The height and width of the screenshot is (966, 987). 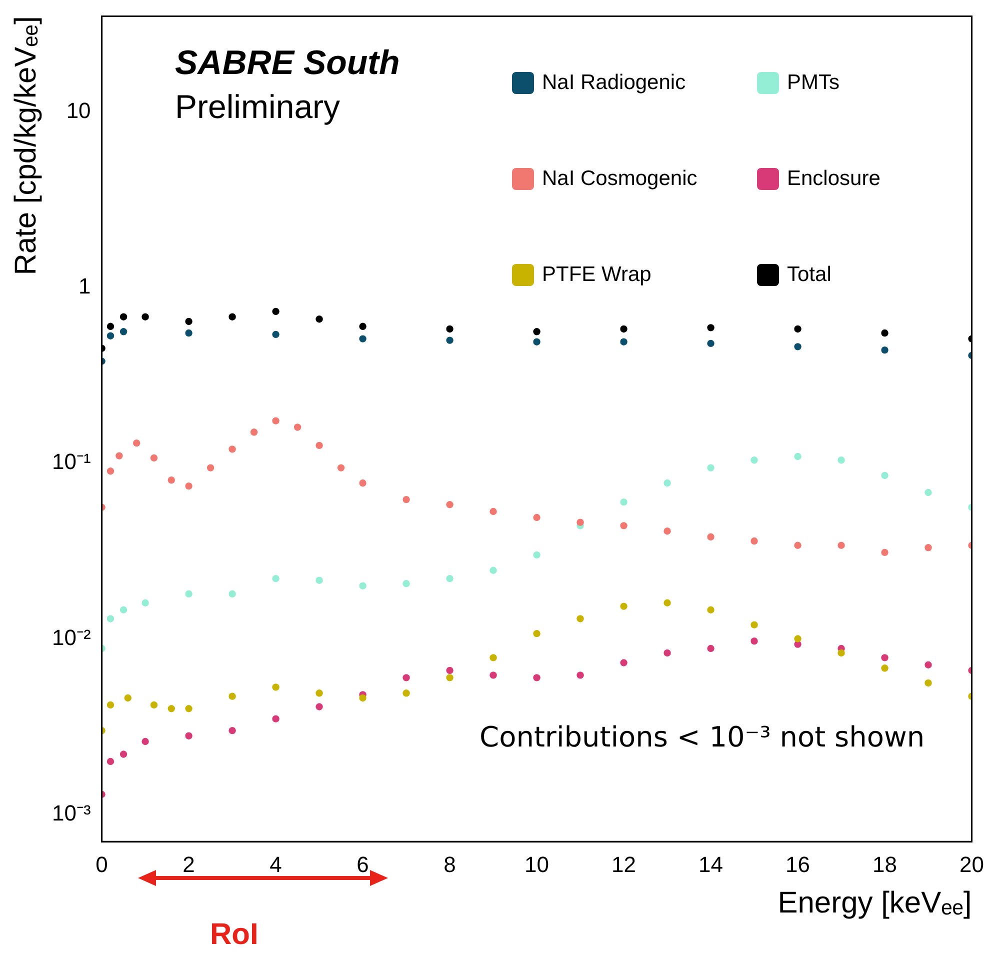 What do you see at coordinates (362, 864) in the screenshot?
I see `x-tick-label: 6` at bounding box center [362, 864].